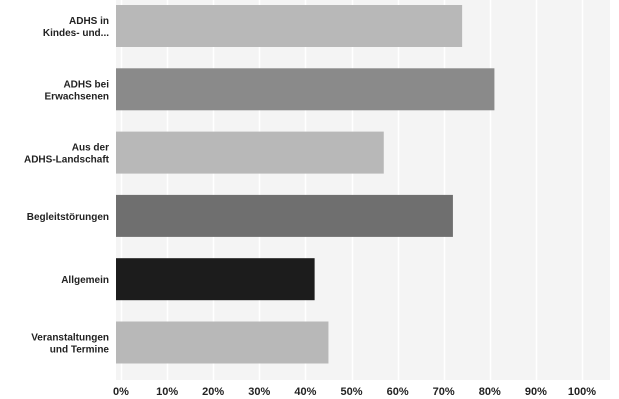 The image size is (619, 399). I want to click on x-tick-label-4: 40%, so click(305, 392).